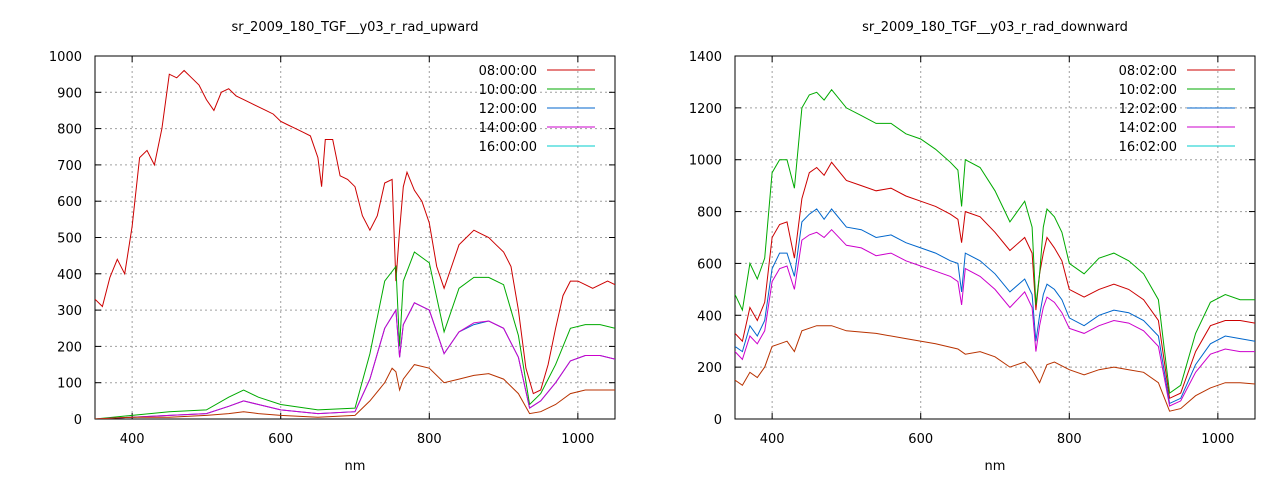 The image size is (1280, 480). What do you see at coordinates (1148, 109) in the screenshot?
I see `legend-label: 12:02:00` at bounding box center [1148, 109].